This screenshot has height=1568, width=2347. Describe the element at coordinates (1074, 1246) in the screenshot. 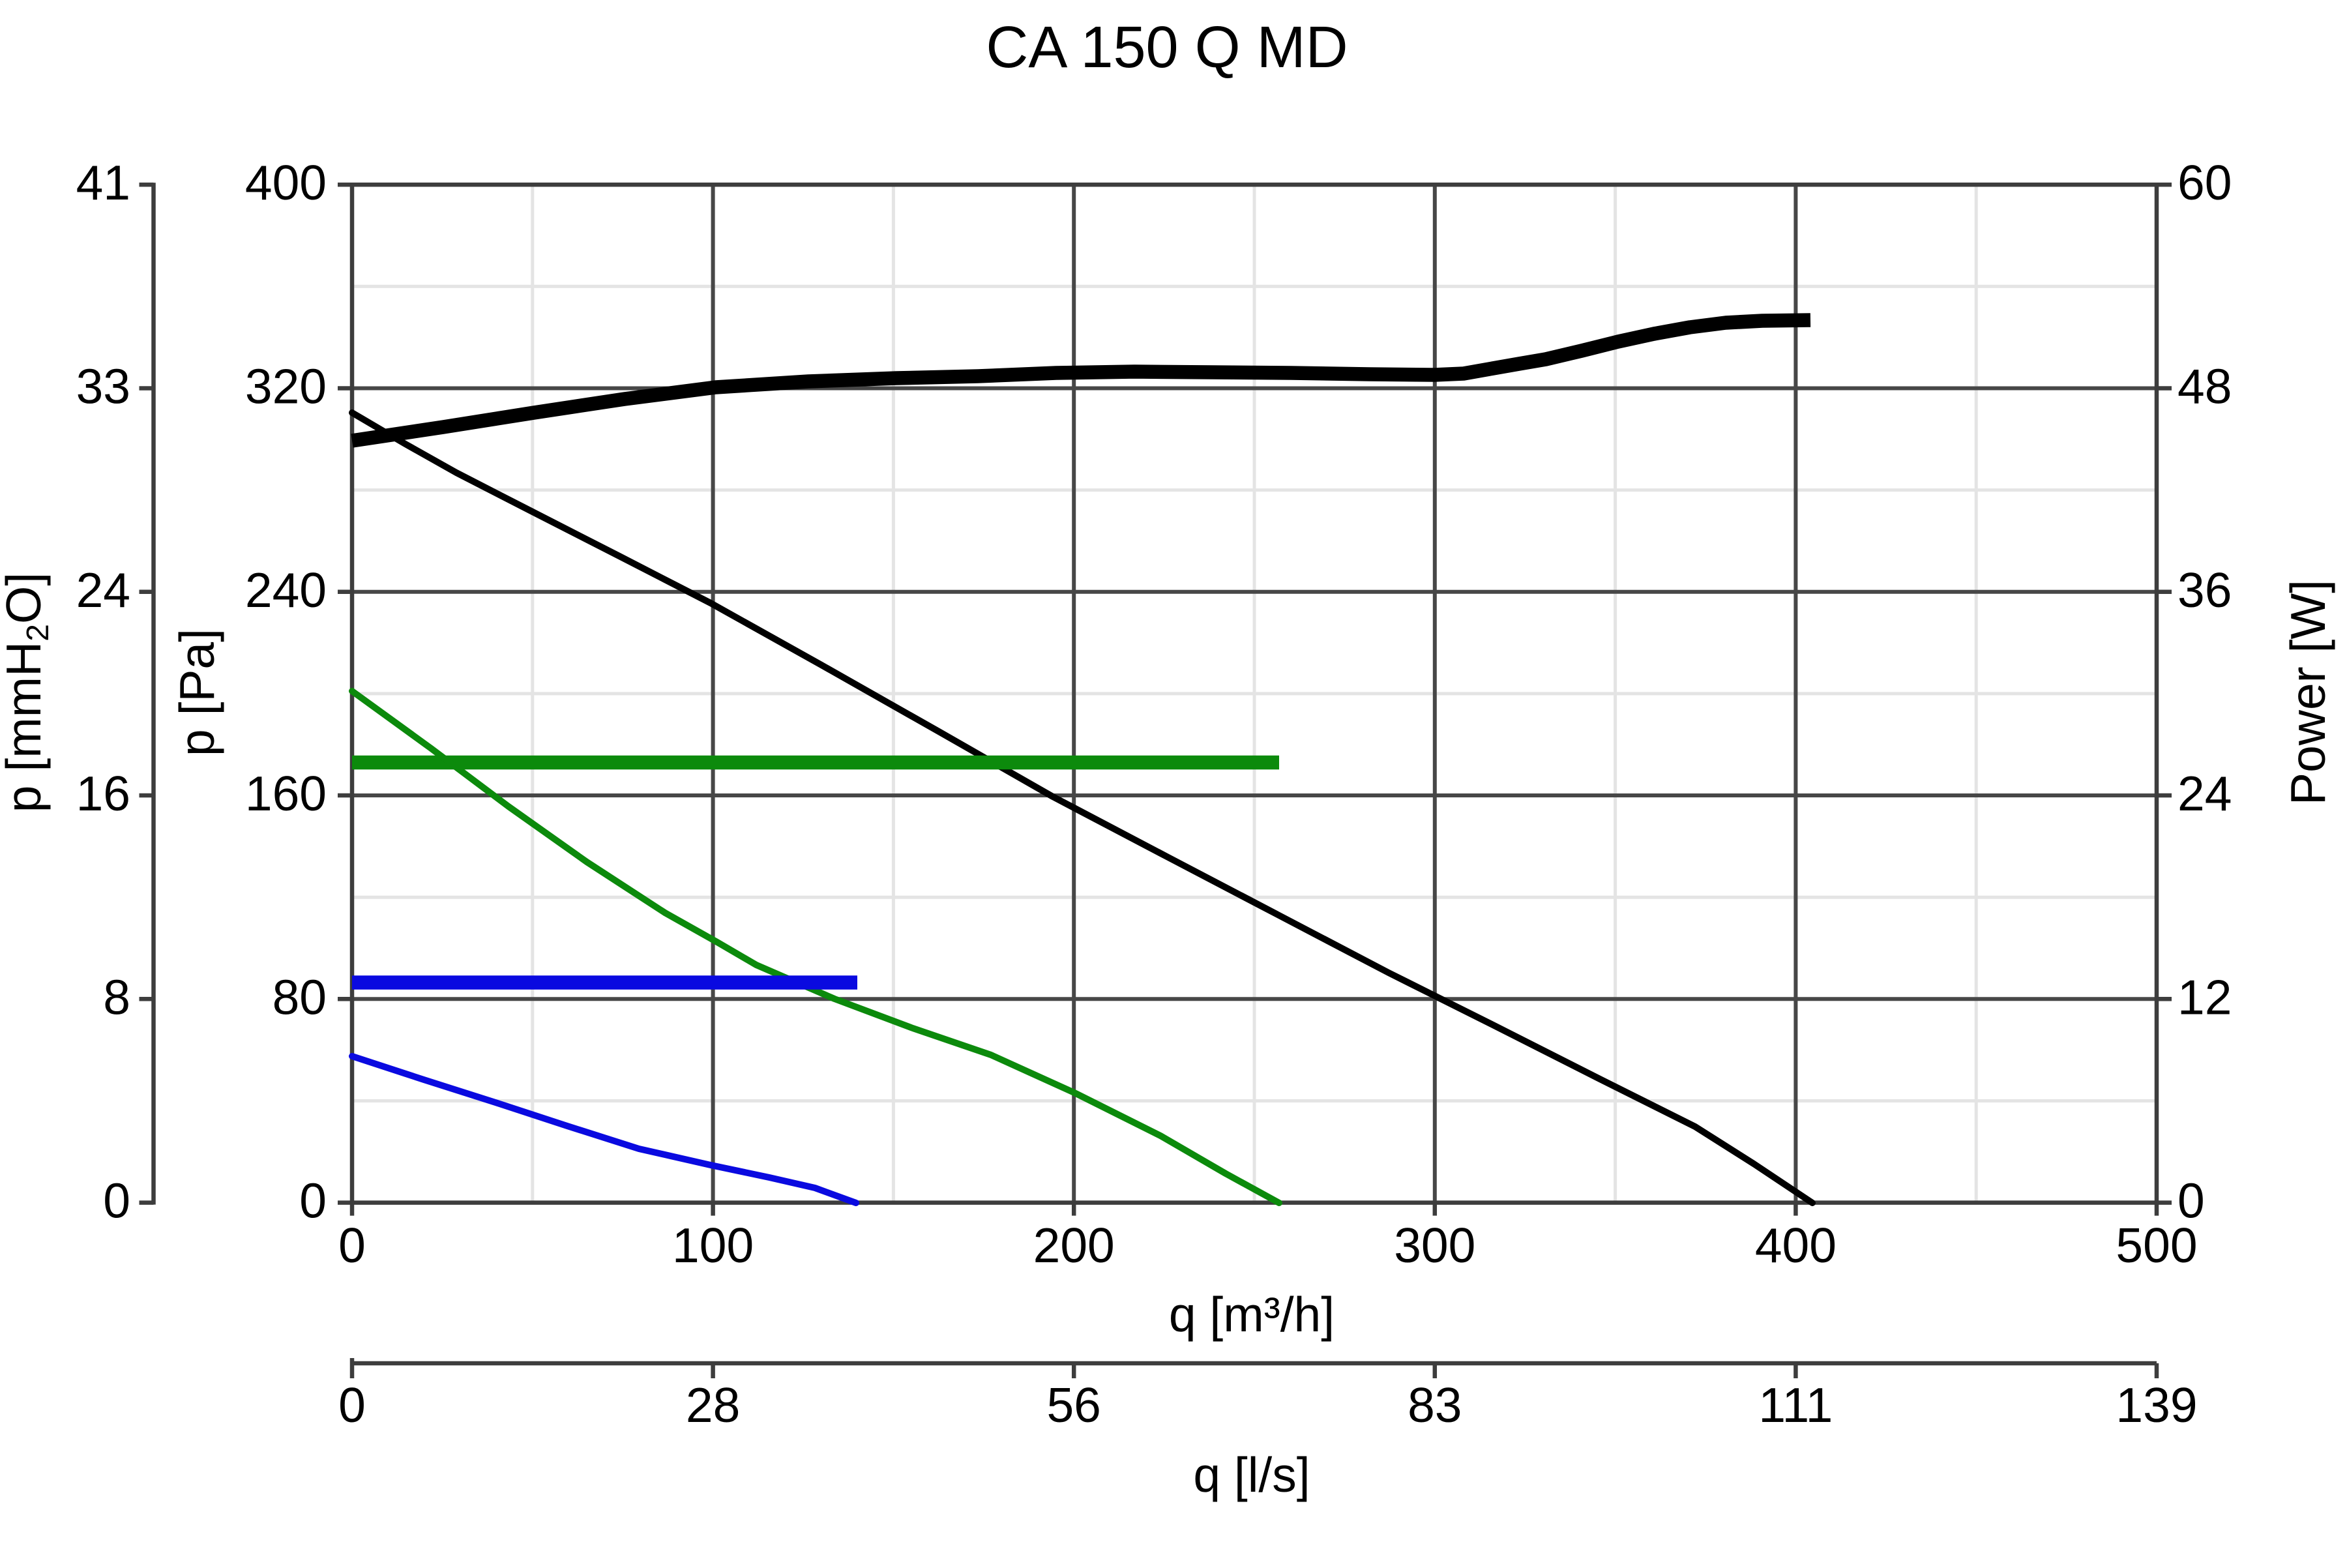

I see `svg-text: 200` at that location.